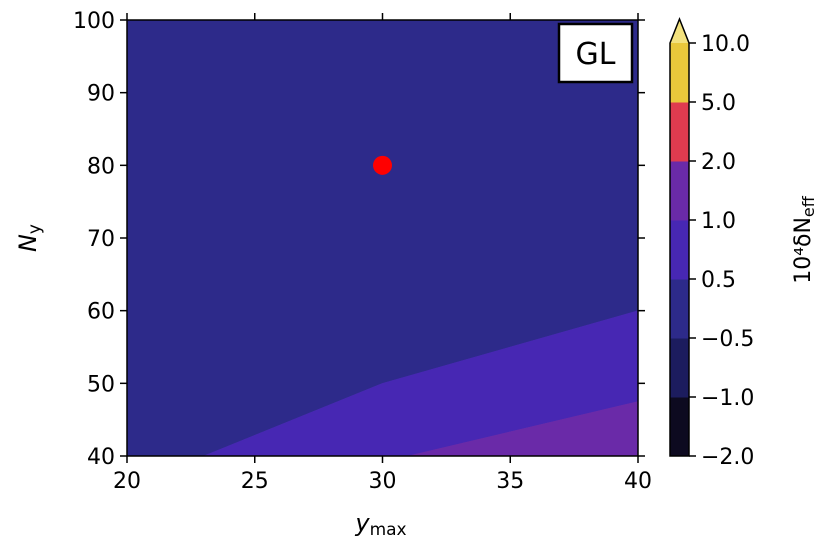  I want to click on y-axis-label: Ny, so click(29, 238).